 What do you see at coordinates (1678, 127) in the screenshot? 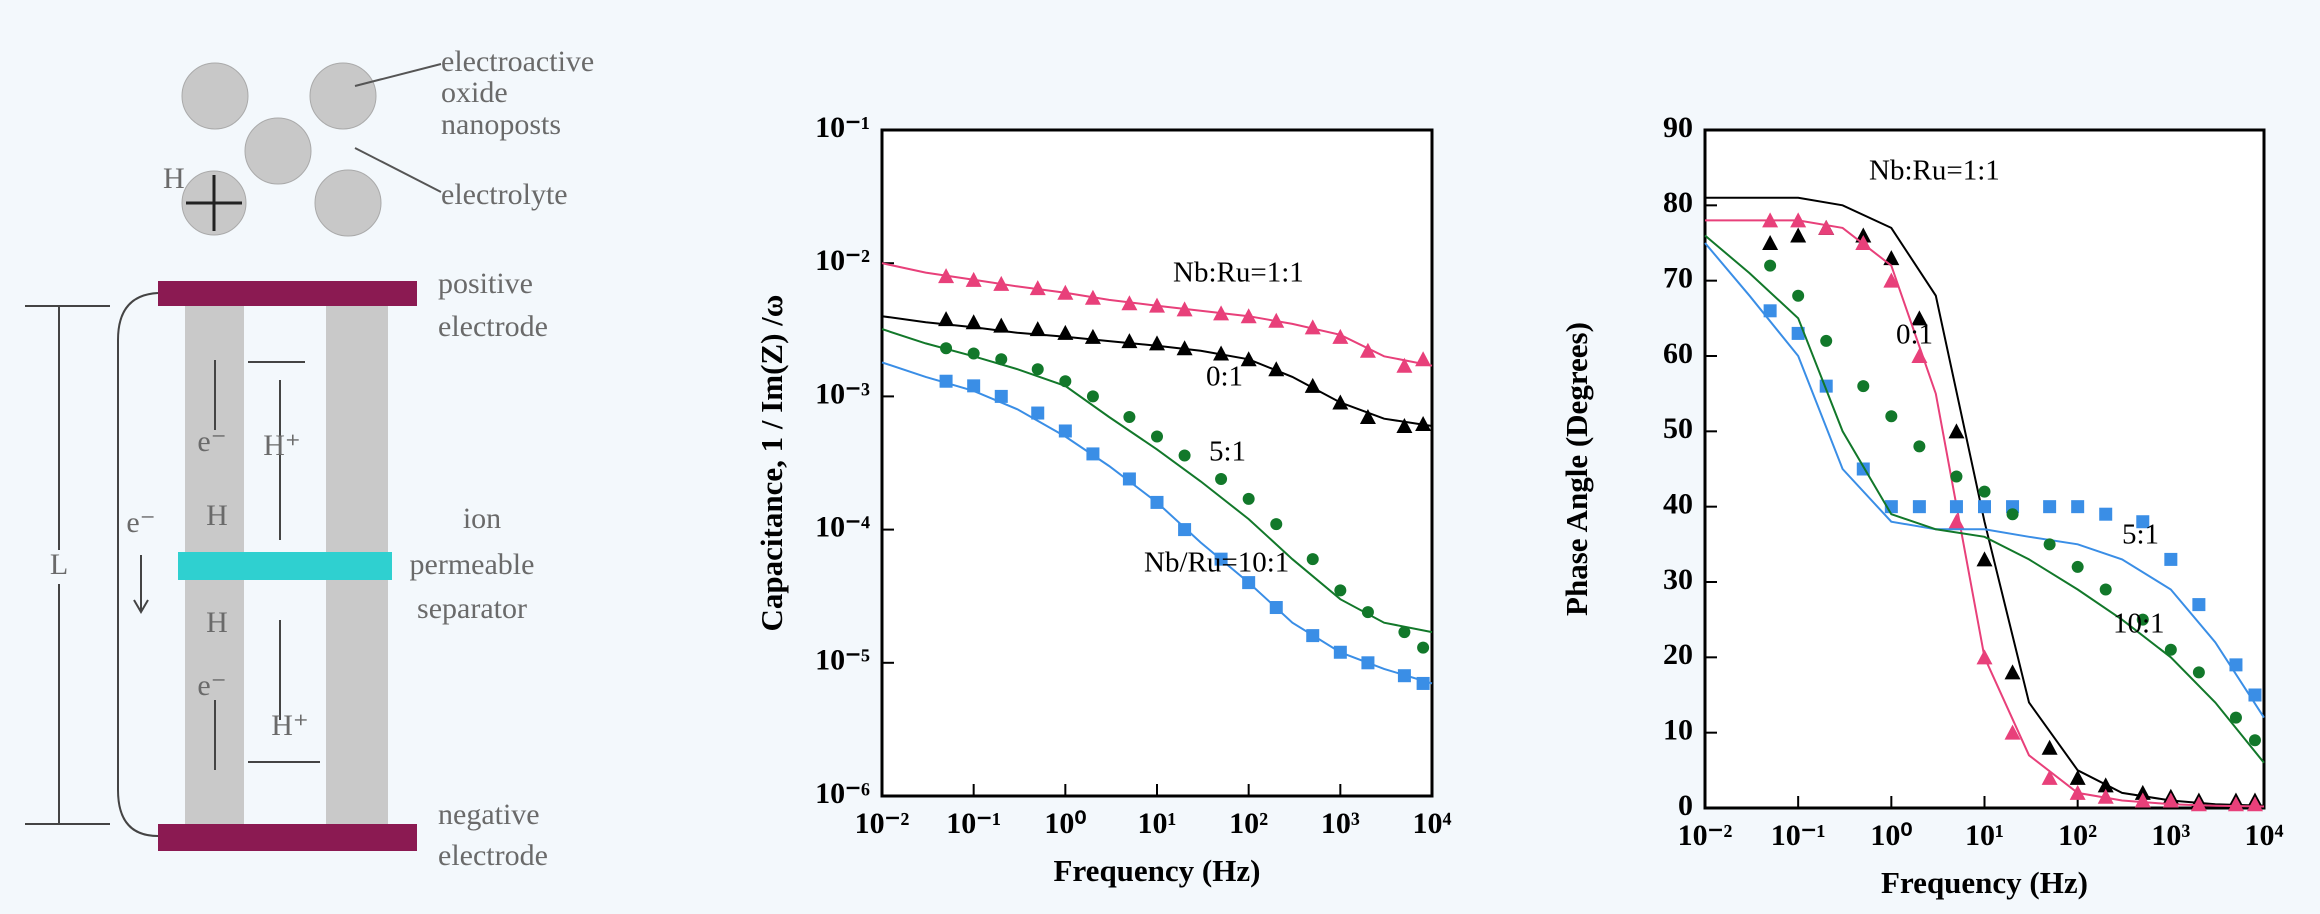
I see `y-tick-label: 90` at bounding box center [1678, 127].